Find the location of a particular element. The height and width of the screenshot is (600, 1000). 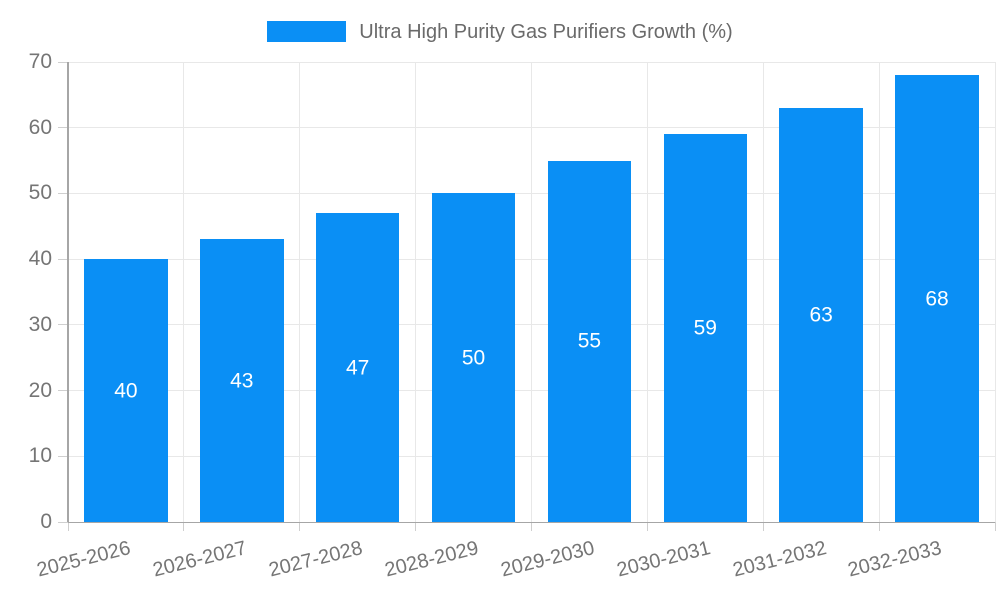

x-axis-label: 2027-2028 is located at coordinates (315, 559).